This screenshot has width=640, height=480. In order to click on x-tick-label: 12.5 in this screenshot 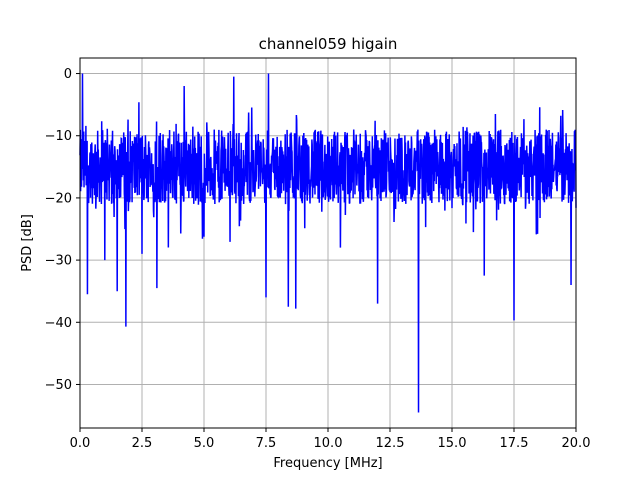, I will do `click(390, 443)`.